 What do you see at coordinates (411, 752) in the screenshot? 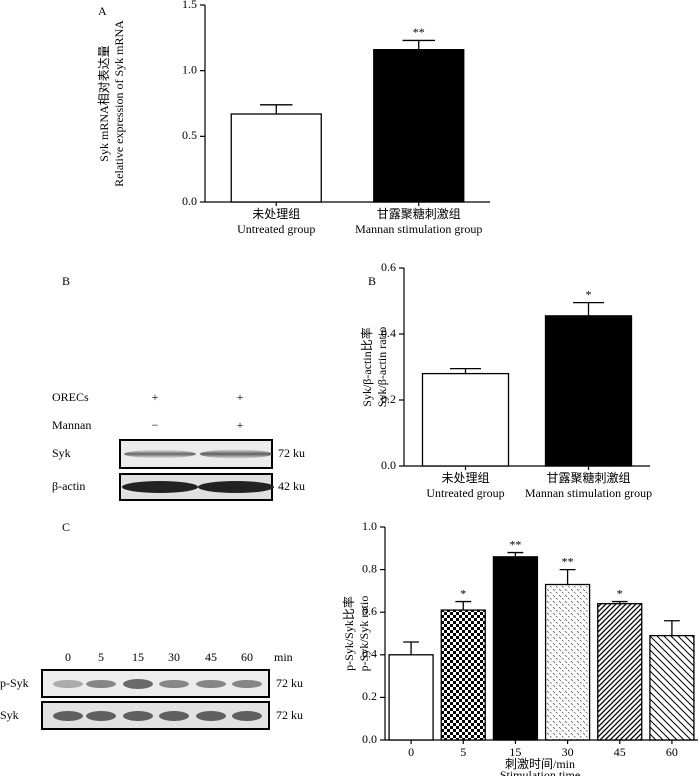
I see `x-tick-label: 0` at bounding box center [411, 752].